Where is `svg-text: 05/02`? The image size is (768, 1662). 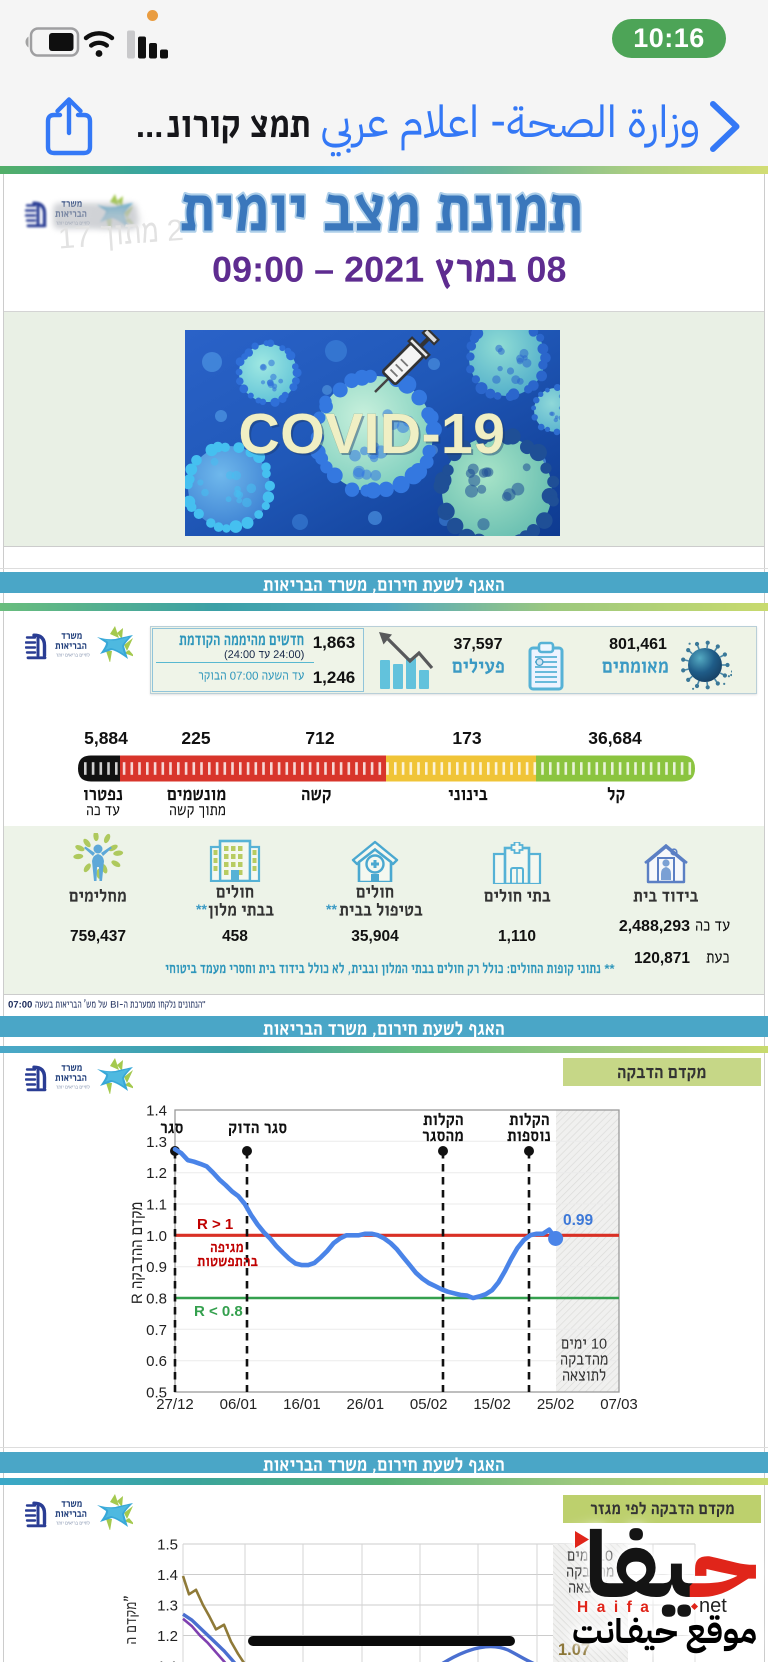 svg-text: 05/02 is located at coordinates (429, 1404).